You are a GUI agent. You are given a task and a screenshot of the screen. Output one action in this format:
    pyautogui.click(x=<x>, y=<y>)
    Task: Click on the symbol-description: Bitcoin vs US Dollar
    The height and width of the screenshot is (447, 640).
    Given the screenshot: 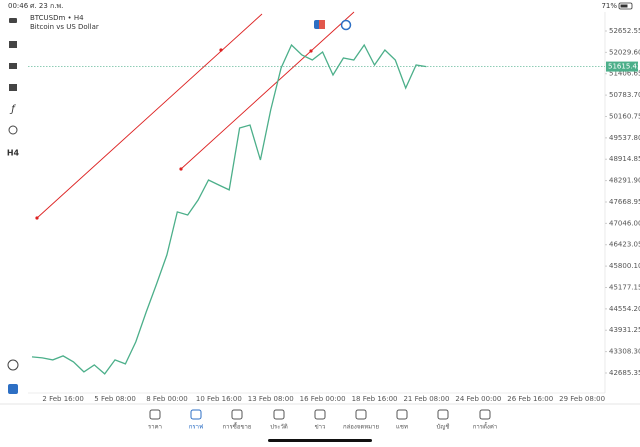 What is the action you would take?
    pyautogui.click(x=64, y=27)
    